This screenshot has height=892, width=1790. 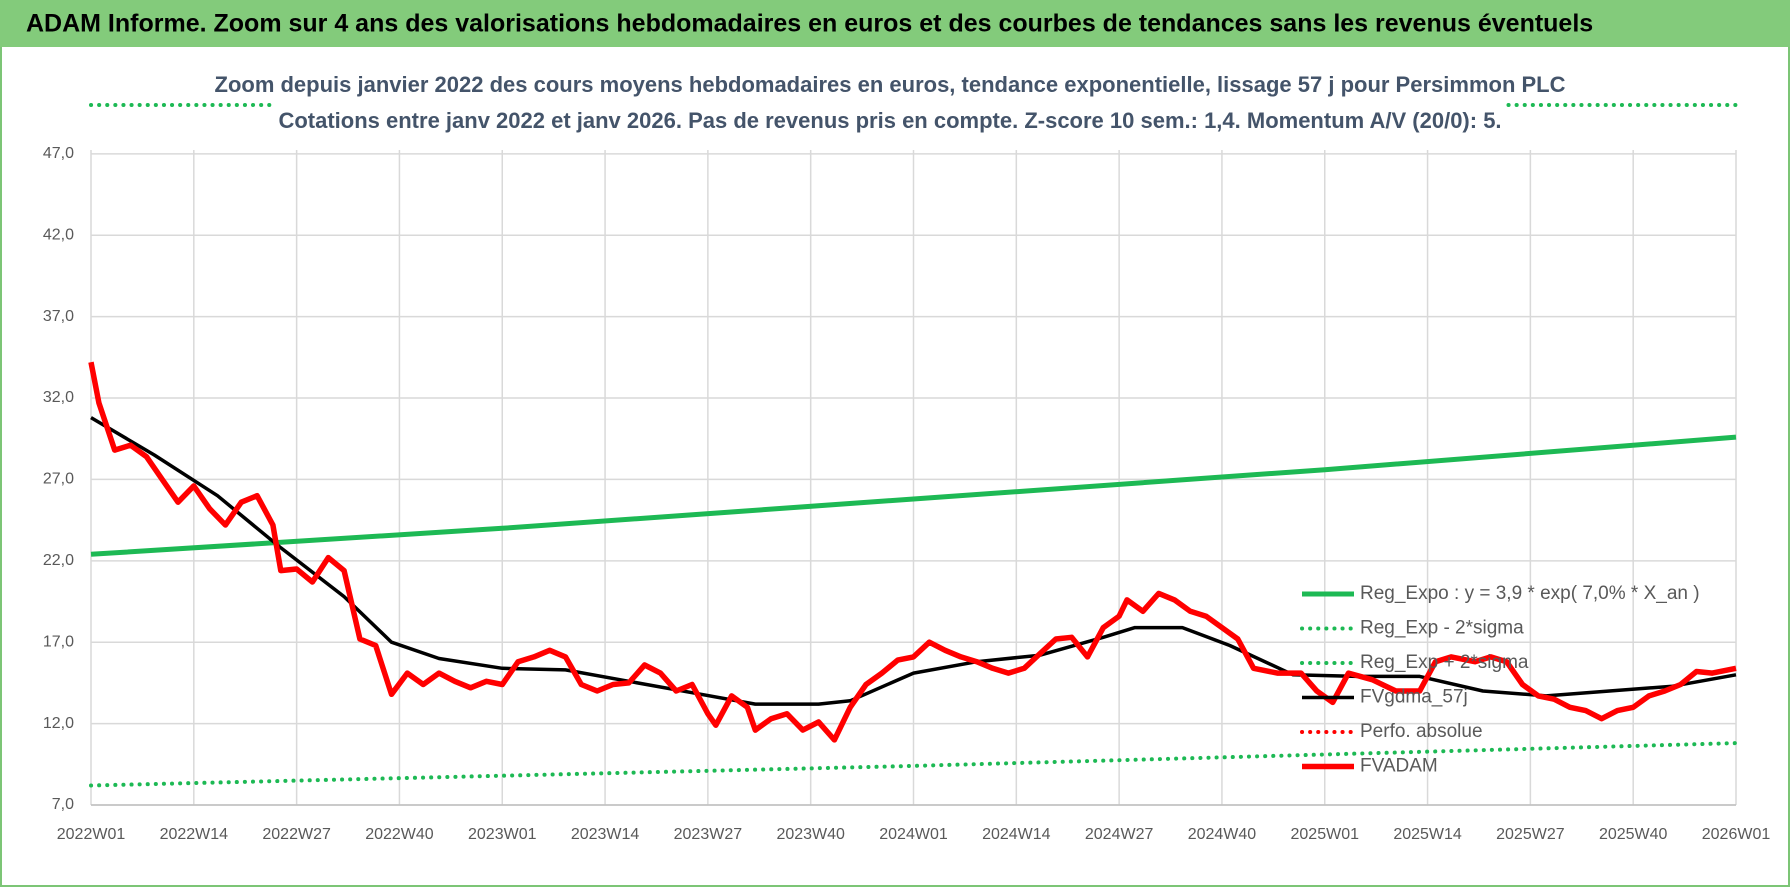 I want to click on legend-label: FVgdma_57j, so click(x=1414, y=697).